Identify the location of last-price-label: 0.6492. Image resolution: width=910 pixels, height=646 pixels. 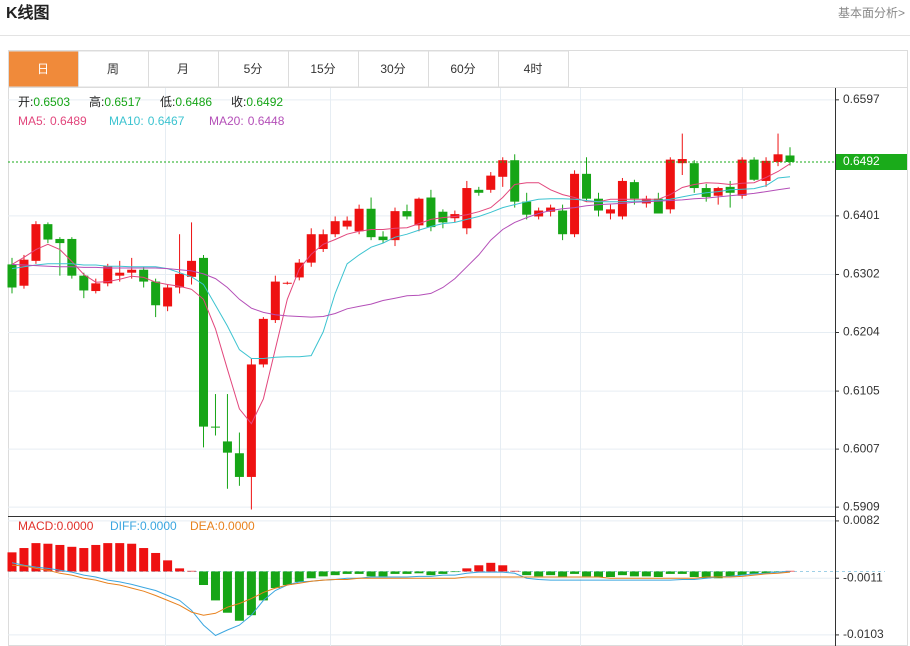
(861, 161).